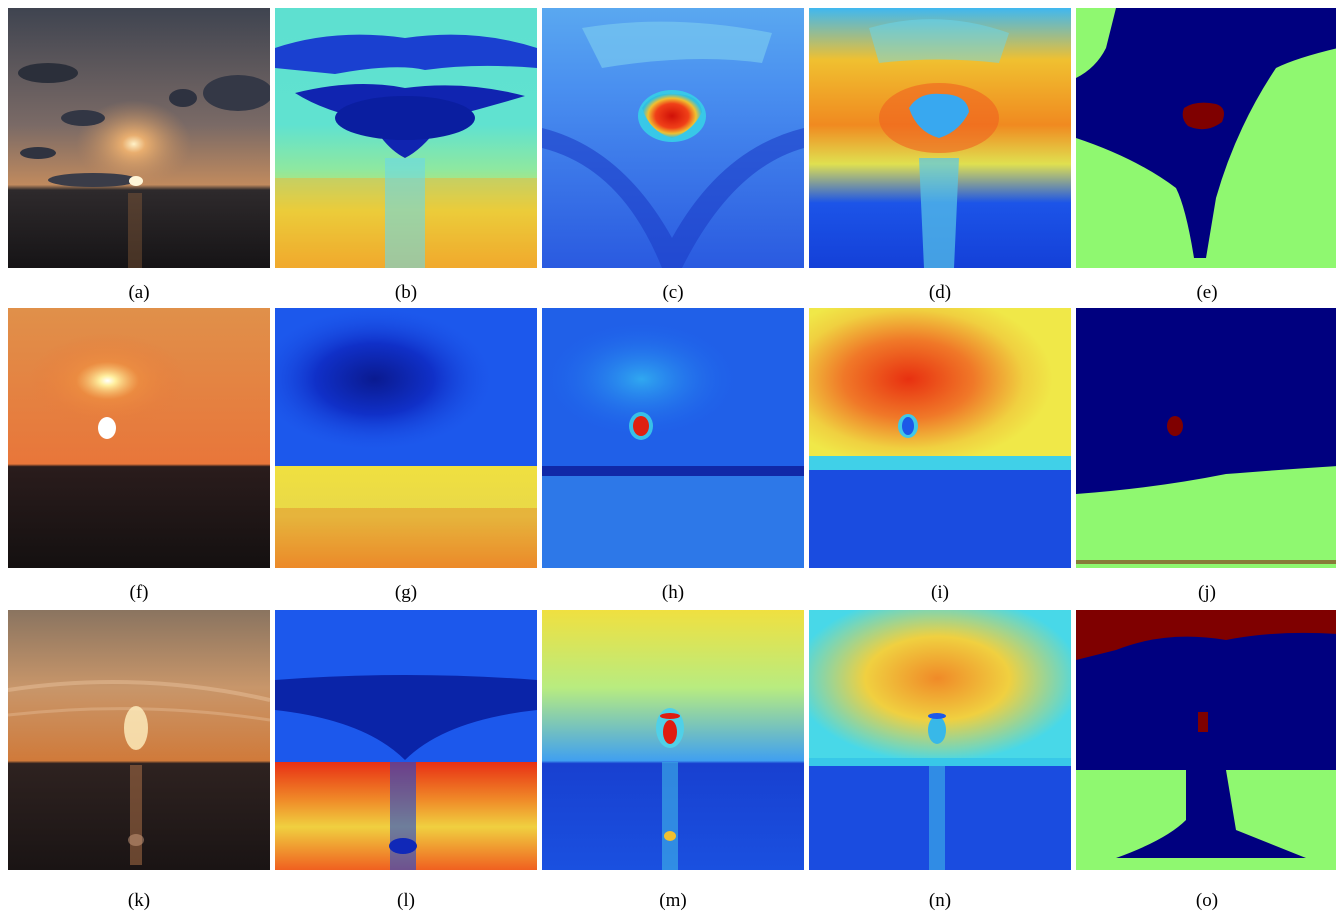 The width and height of the screenshot is (1336, 912). Describe the element at coordinates (406, 438) in the screenshot. I see `heatmap-g` at that location.